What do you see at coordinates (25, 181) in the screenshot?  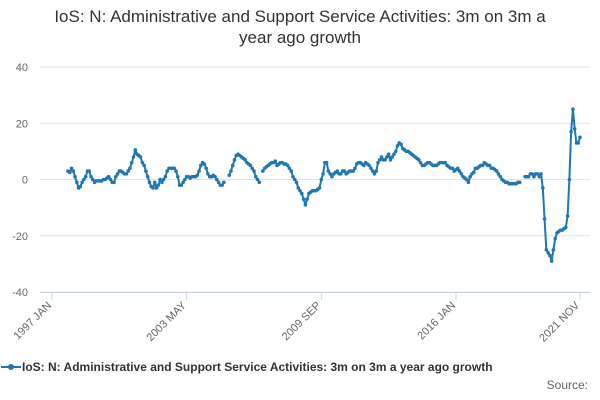 I see `y-tick-label: 0` at bounding box center [25, 181].